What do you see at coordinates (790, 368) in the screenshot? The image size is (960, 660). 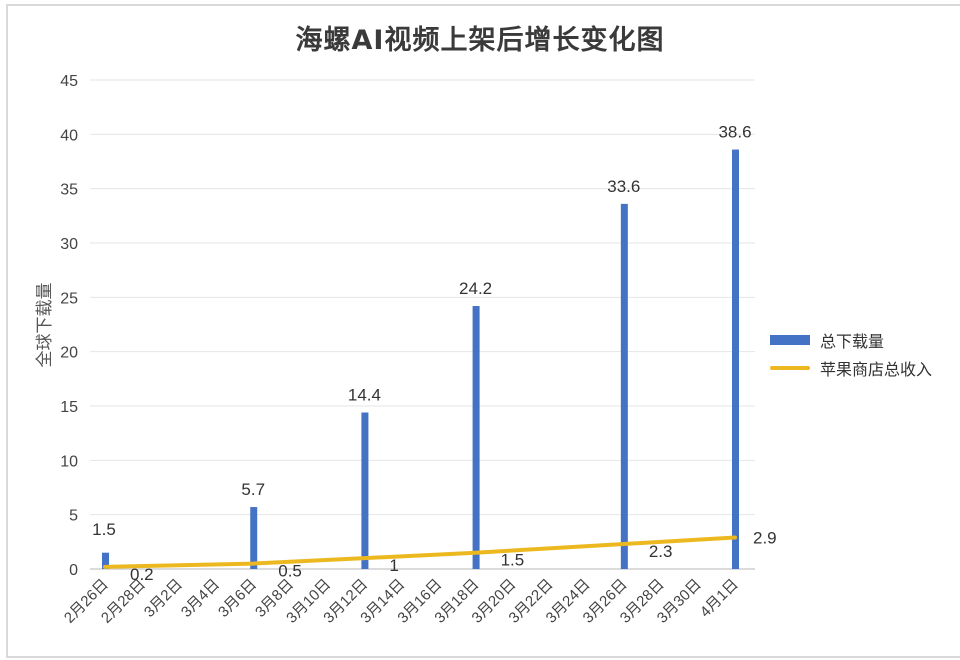 I see `line-swatch-icon` at bounding box center [790, 368].